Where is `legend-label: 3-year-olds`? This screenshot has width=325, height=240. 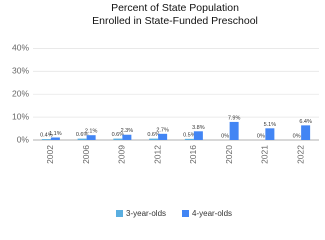 legend-label: 3-year-olds is located at coordinates (146, 213).